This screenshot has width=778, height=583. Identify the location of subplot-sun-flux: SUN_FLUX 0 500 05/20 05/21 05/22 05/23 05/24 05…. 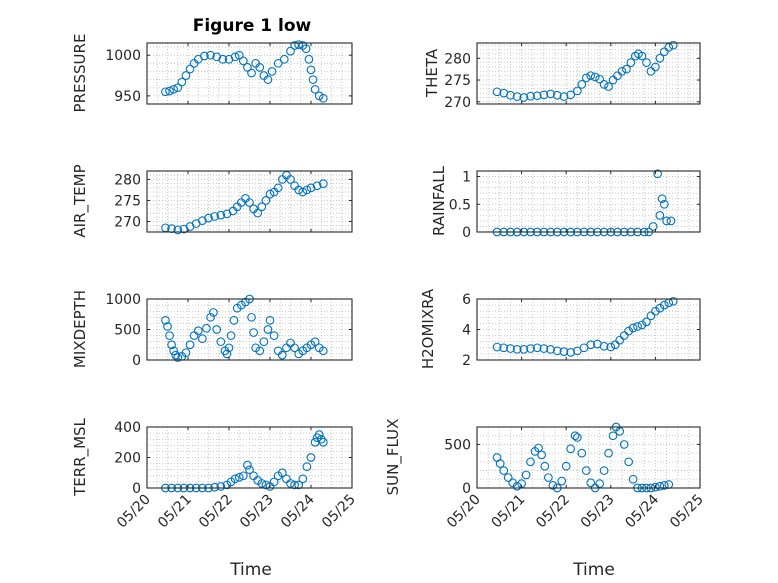
(545, 475).